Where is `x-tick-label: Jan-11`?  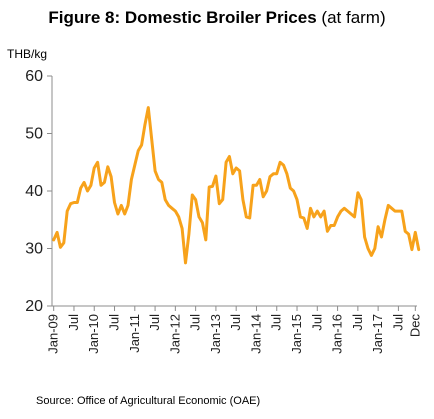 x-tick-label: Jan-11 is located at coordinates (134, 333).